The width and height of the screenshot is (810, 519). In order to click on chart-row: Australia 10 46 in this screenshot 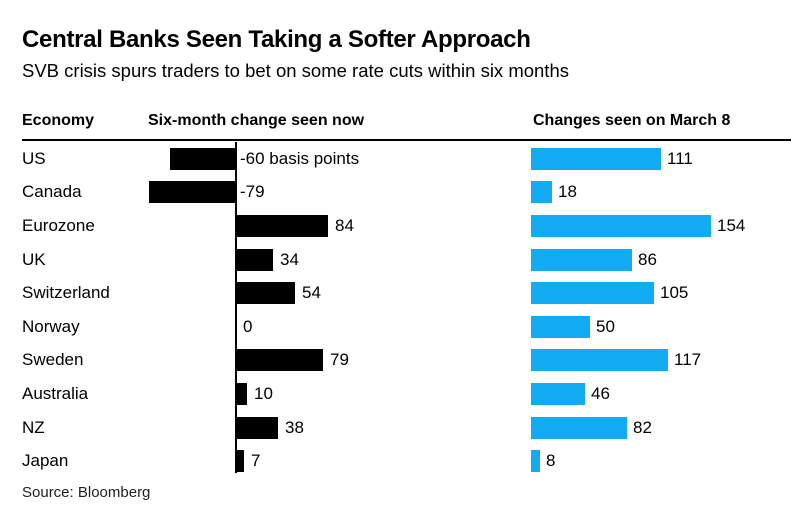, I will do `click(405, 394)`.